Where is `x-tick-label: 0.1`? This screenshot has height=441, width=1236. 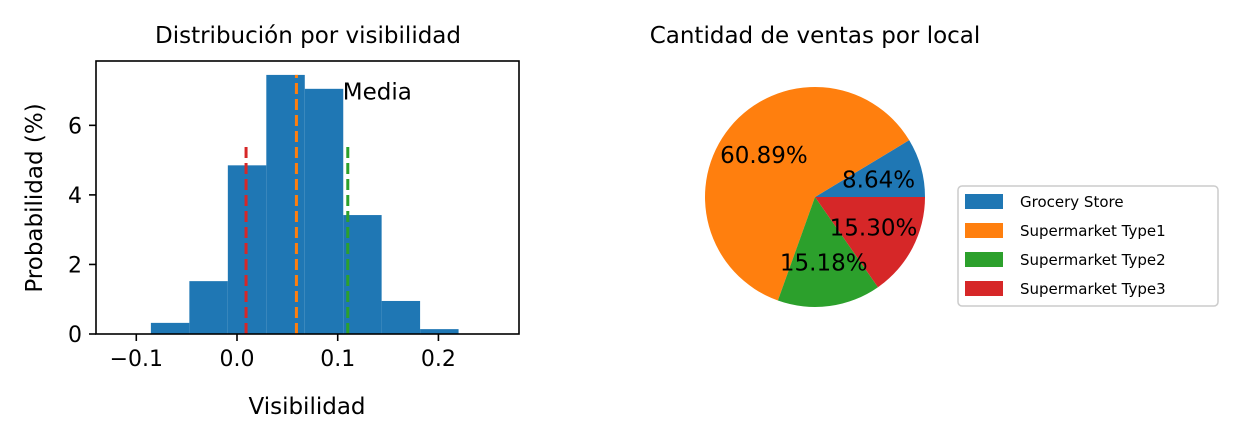
x-tick-label: 0.1 is located at coordinates (337, 359).